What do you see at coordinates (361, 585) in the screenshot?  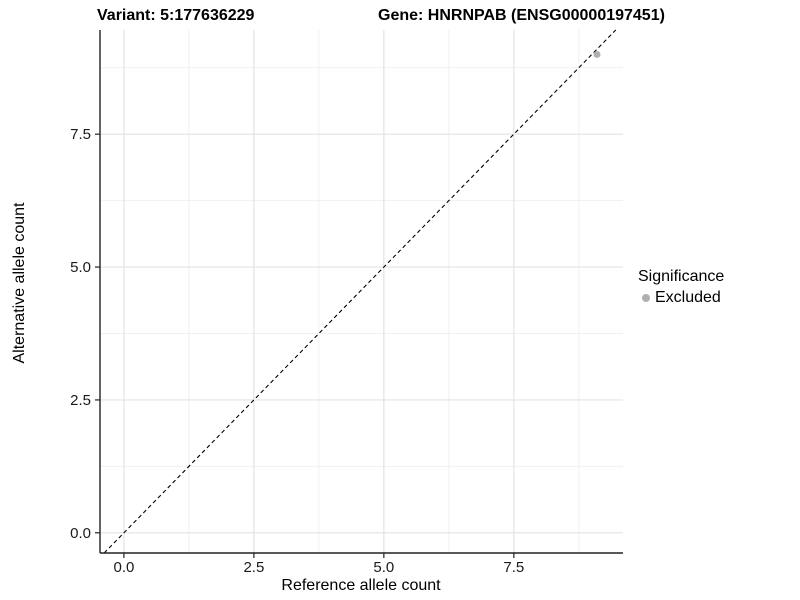 I see `x-axis-label: Reference allele count` at bounding box center [361, 585].